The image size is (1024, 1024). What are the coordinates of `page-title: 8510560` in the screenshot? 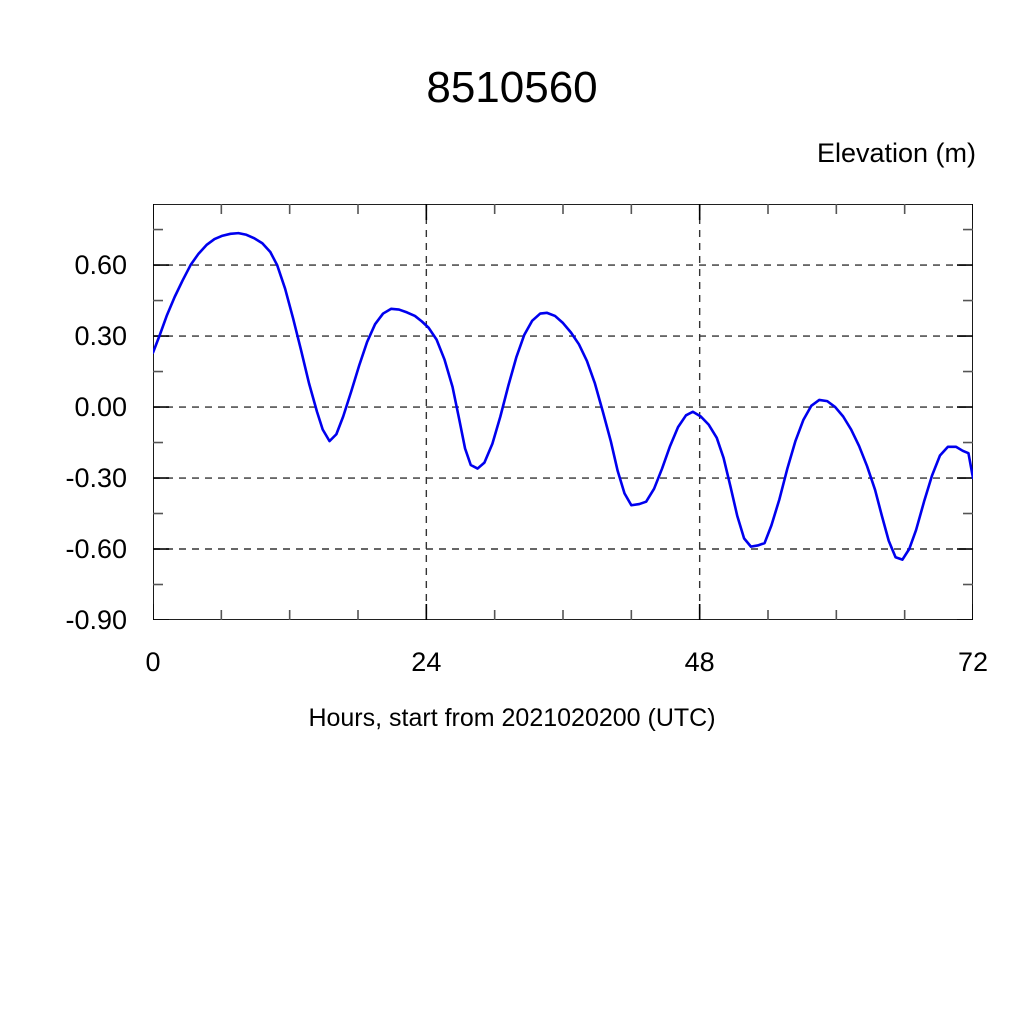 It's located at (512, 87).